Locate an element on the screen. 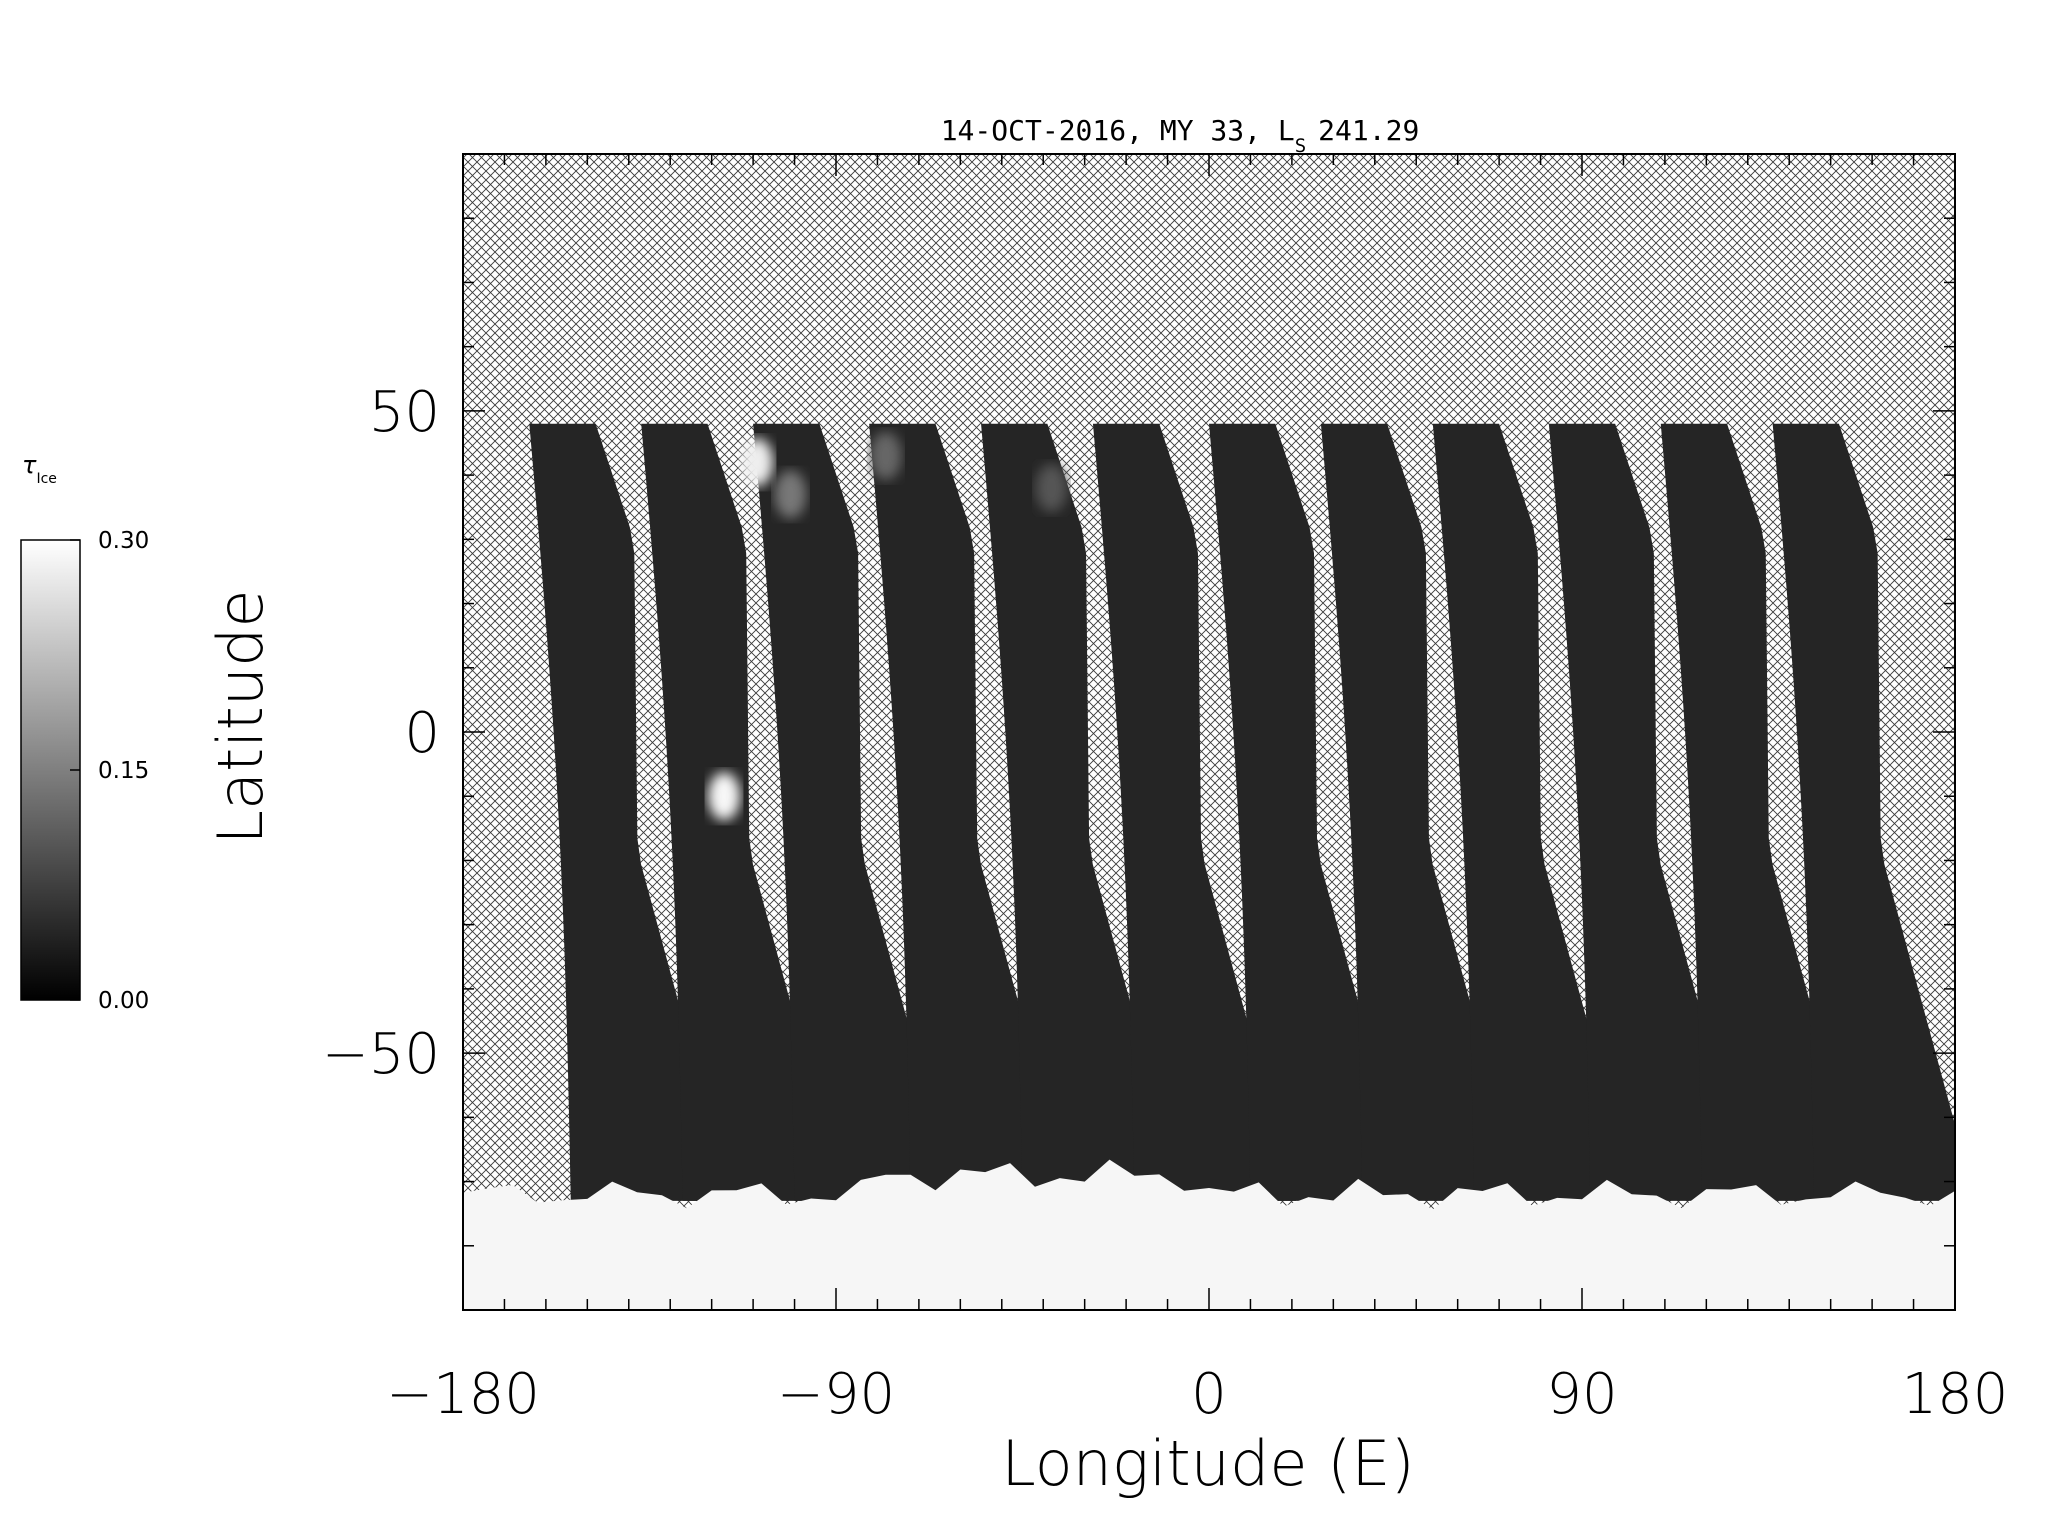 This screenshot has height=1536, width=2048. south-polar-ice is located at coordinates (1209, 1234).